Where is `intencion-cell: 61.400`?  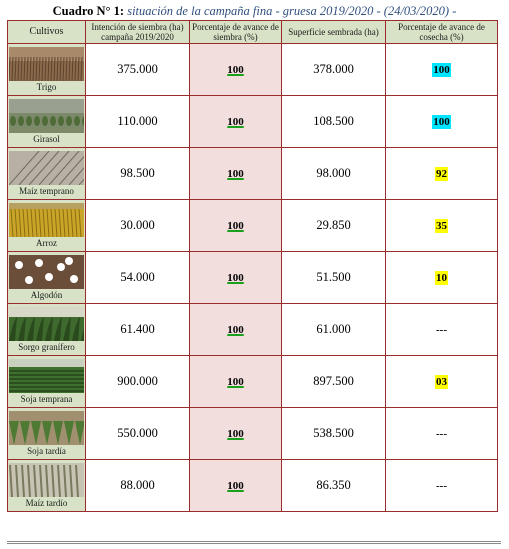 intencion-cell: 61.400 is located at coordinates (137, 329).